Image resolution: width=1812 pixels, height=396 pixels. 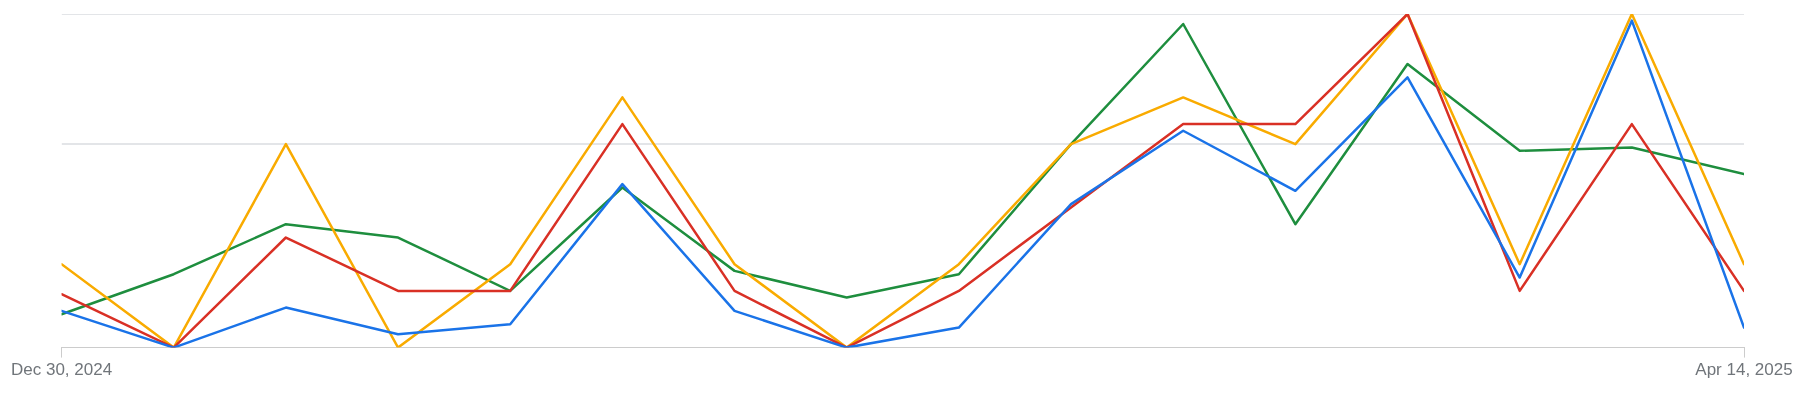 What do you see at coordinates (1744, 370) in the screenshot?
I see `x-tick-label: Apr 14, 2025` at bounding box center [1744, 370].